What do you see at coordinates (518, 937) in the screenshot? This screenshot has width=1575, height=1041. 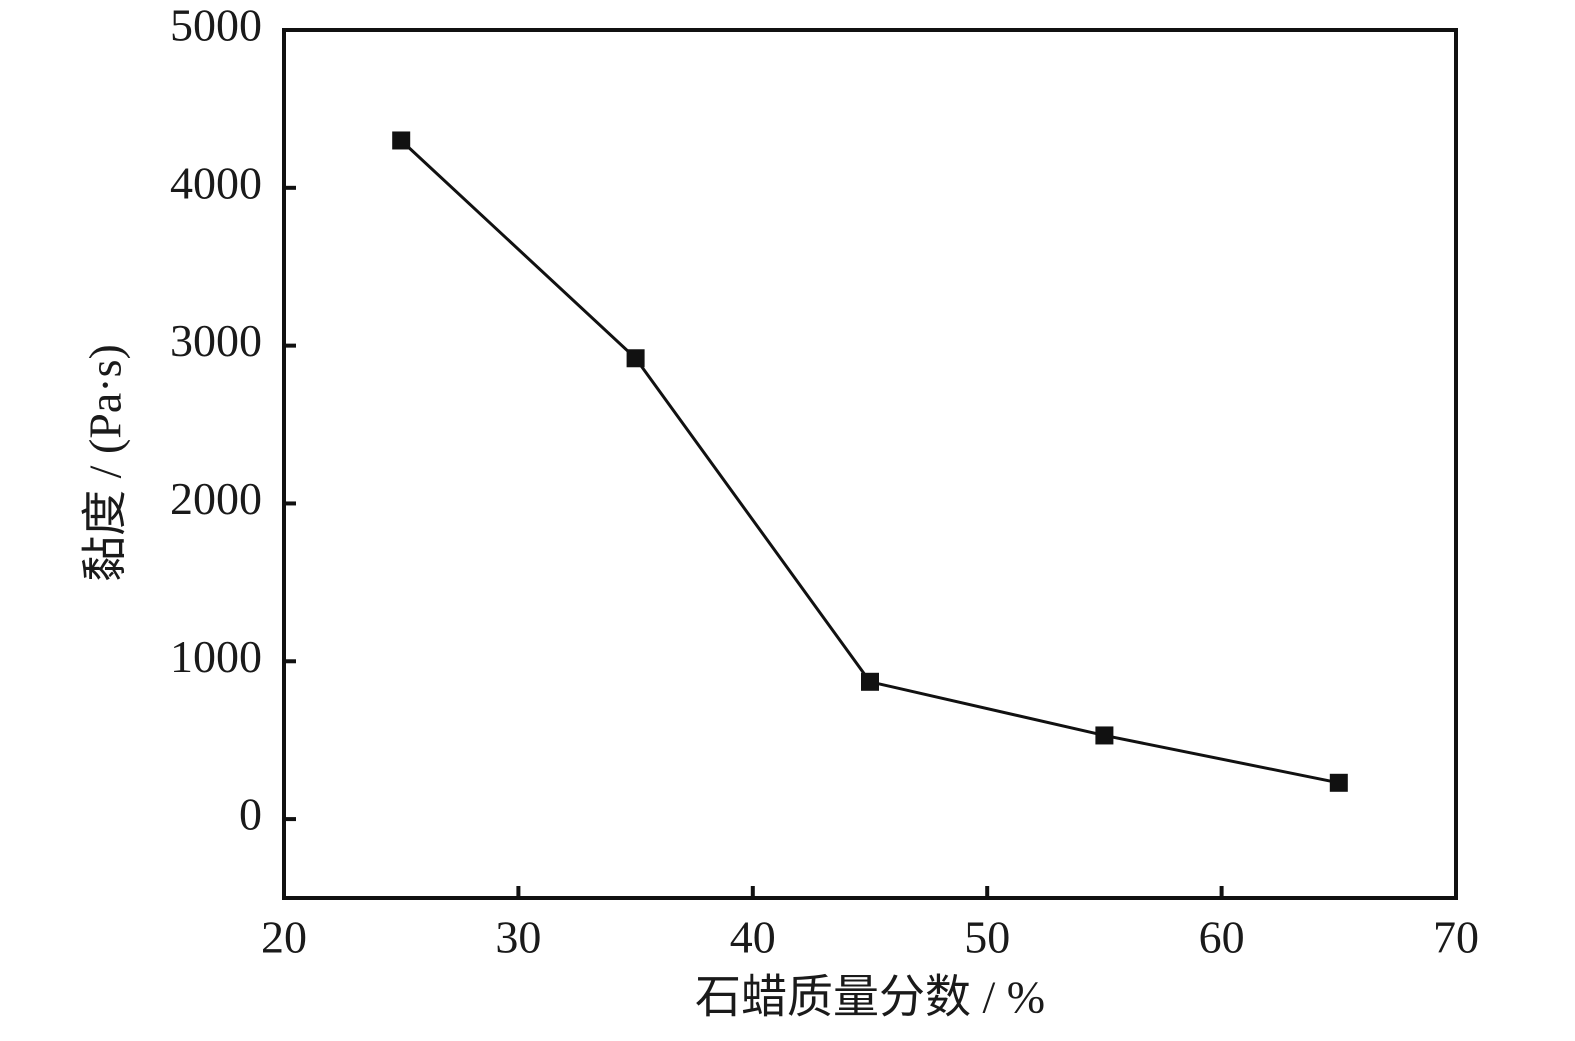 I see `x-tick-label: 30` at bounding box center [518, 937].